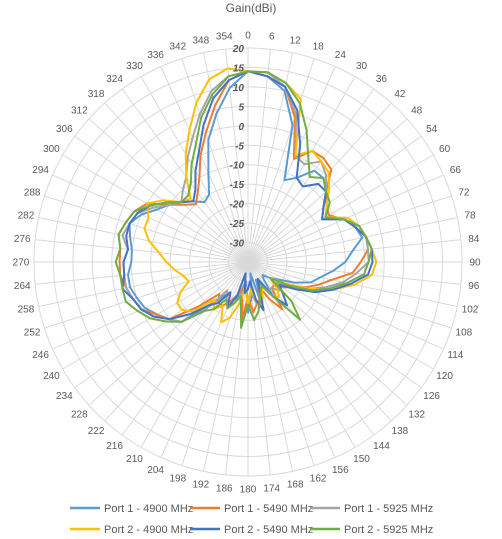  What do you see at coordinates (134, 459) in the screenshot?
I see `angle-tick-label: 210` at bounding box center [134, 459].